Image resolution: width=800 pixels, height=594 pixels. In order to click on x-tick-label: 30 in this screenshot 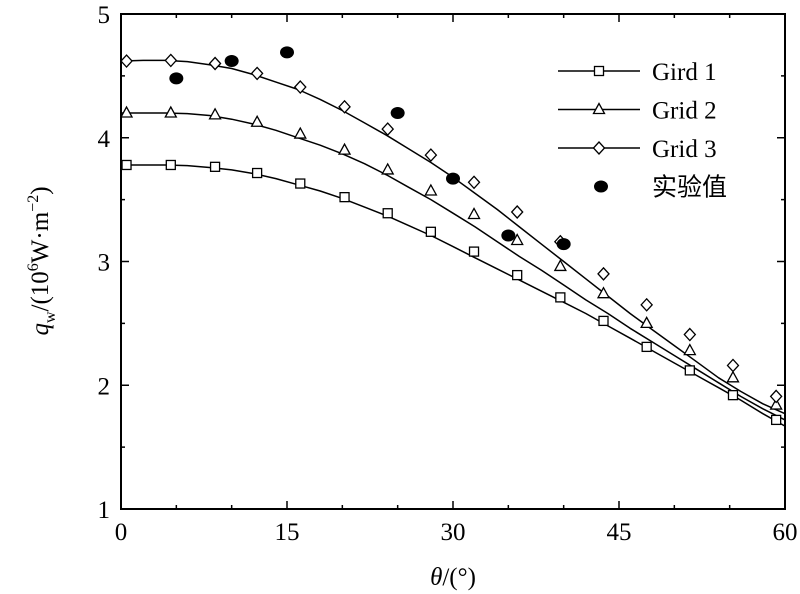, I will do `click(453, 532)`.